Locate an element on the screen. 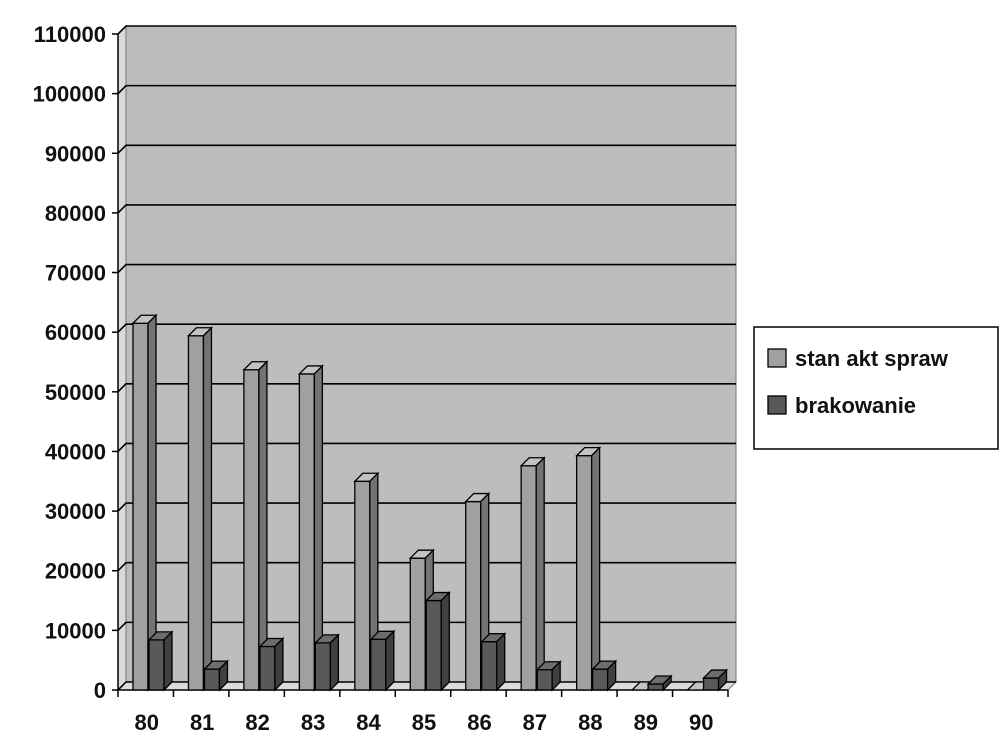 This screenshot has width=1002, height=740. x-tick-label: 85 is located at coordinates (424, 722).